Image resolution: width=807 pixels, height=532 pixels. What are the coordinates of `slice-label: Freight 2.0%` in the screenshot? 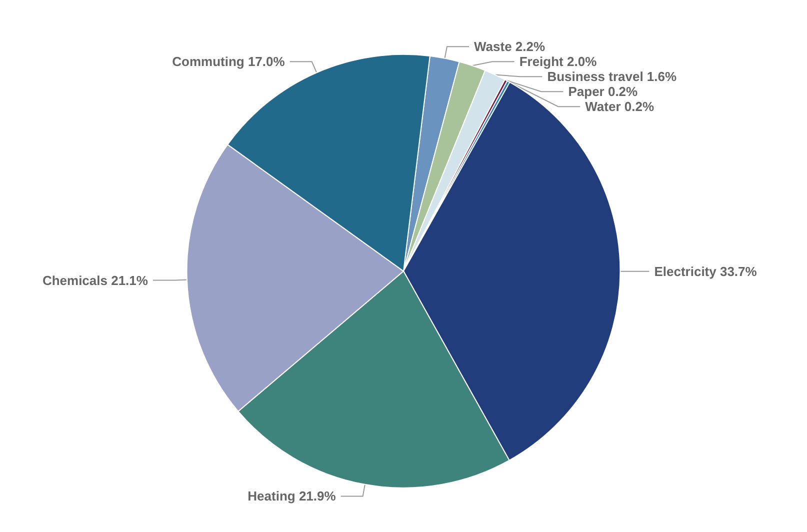 It's located at (558, 62).